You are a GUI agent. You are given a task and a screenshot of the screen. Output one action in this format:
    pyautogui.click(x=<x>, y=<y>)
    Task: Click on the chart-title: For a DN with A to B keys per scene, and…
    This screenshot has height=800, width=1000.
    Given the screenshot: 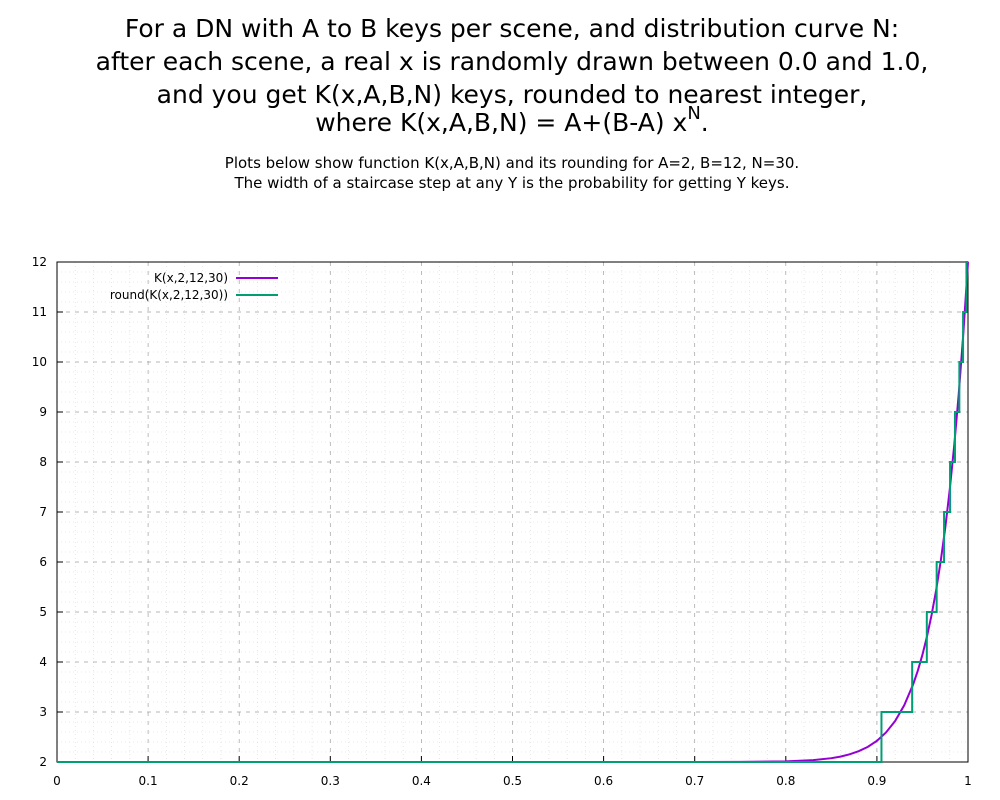 What is the action you would take?
    pyautogui.click(x=512, y=28)
    